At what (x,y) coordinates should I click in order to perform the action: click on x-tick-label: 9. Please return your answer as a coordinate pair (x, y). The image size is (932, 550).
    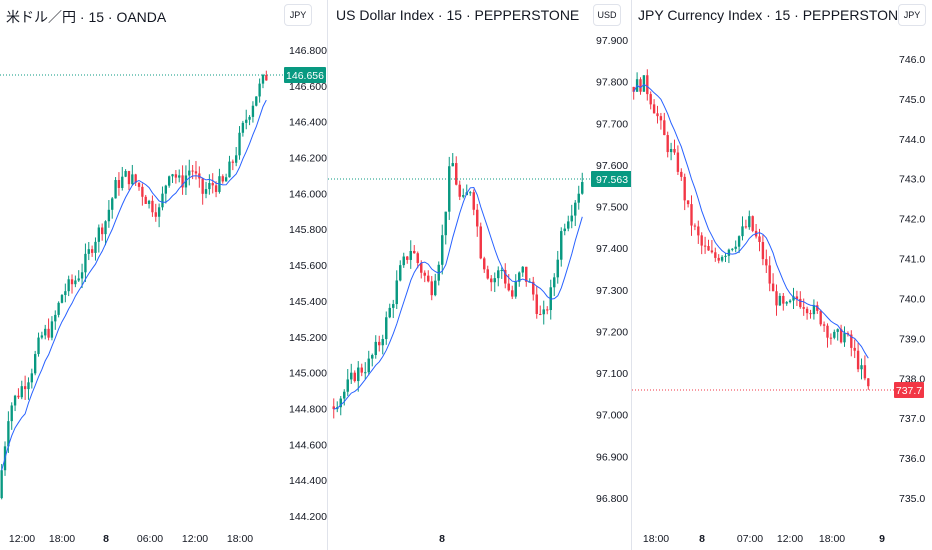
    Looking at the image, I should click on (882, 539).